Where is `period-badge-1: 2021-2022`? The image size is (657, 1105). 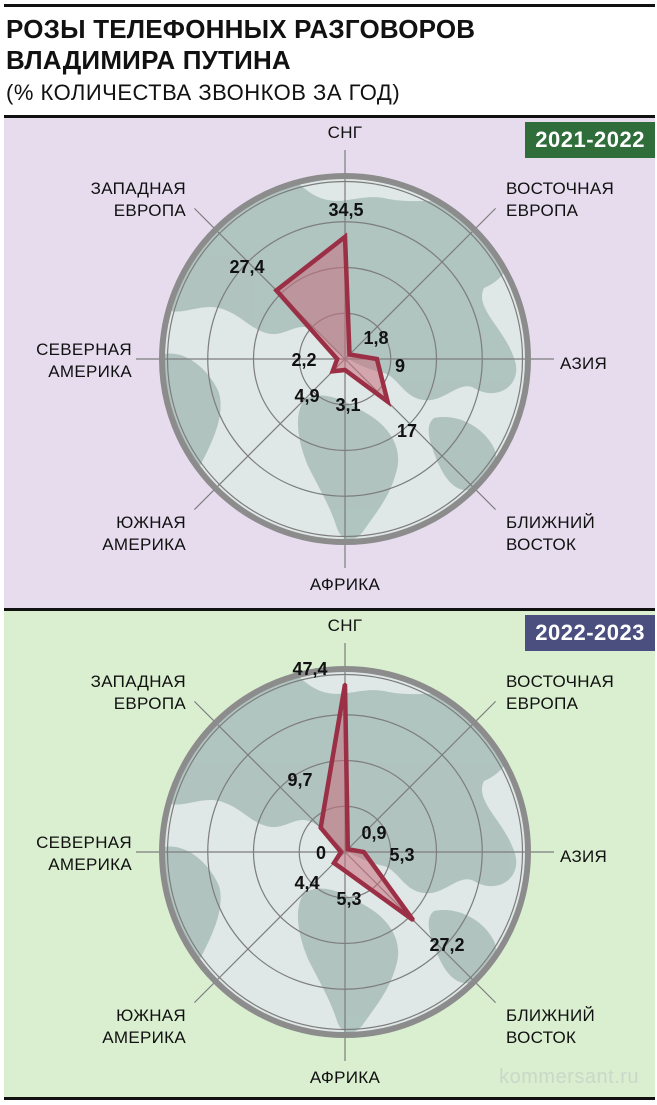
period-badge-1: 2021-2022 is located at coordinates (590, 140).